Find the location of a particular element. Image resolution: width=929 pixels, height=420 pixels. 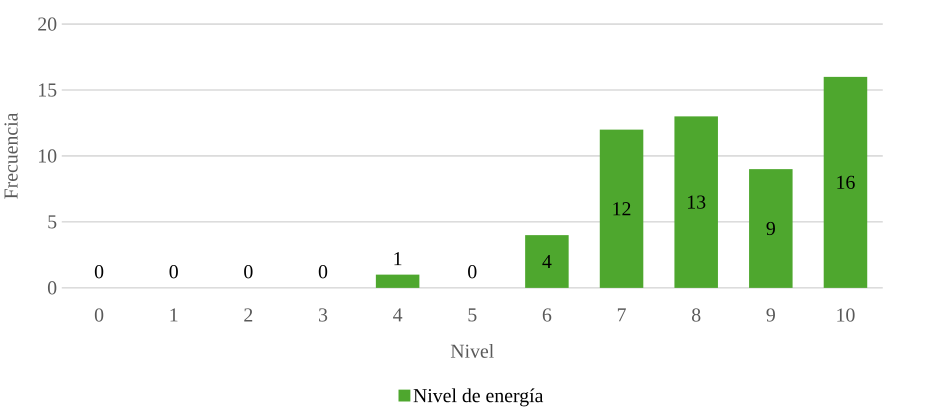

x-tick-label: 7 is located at coordinates (622, 315).